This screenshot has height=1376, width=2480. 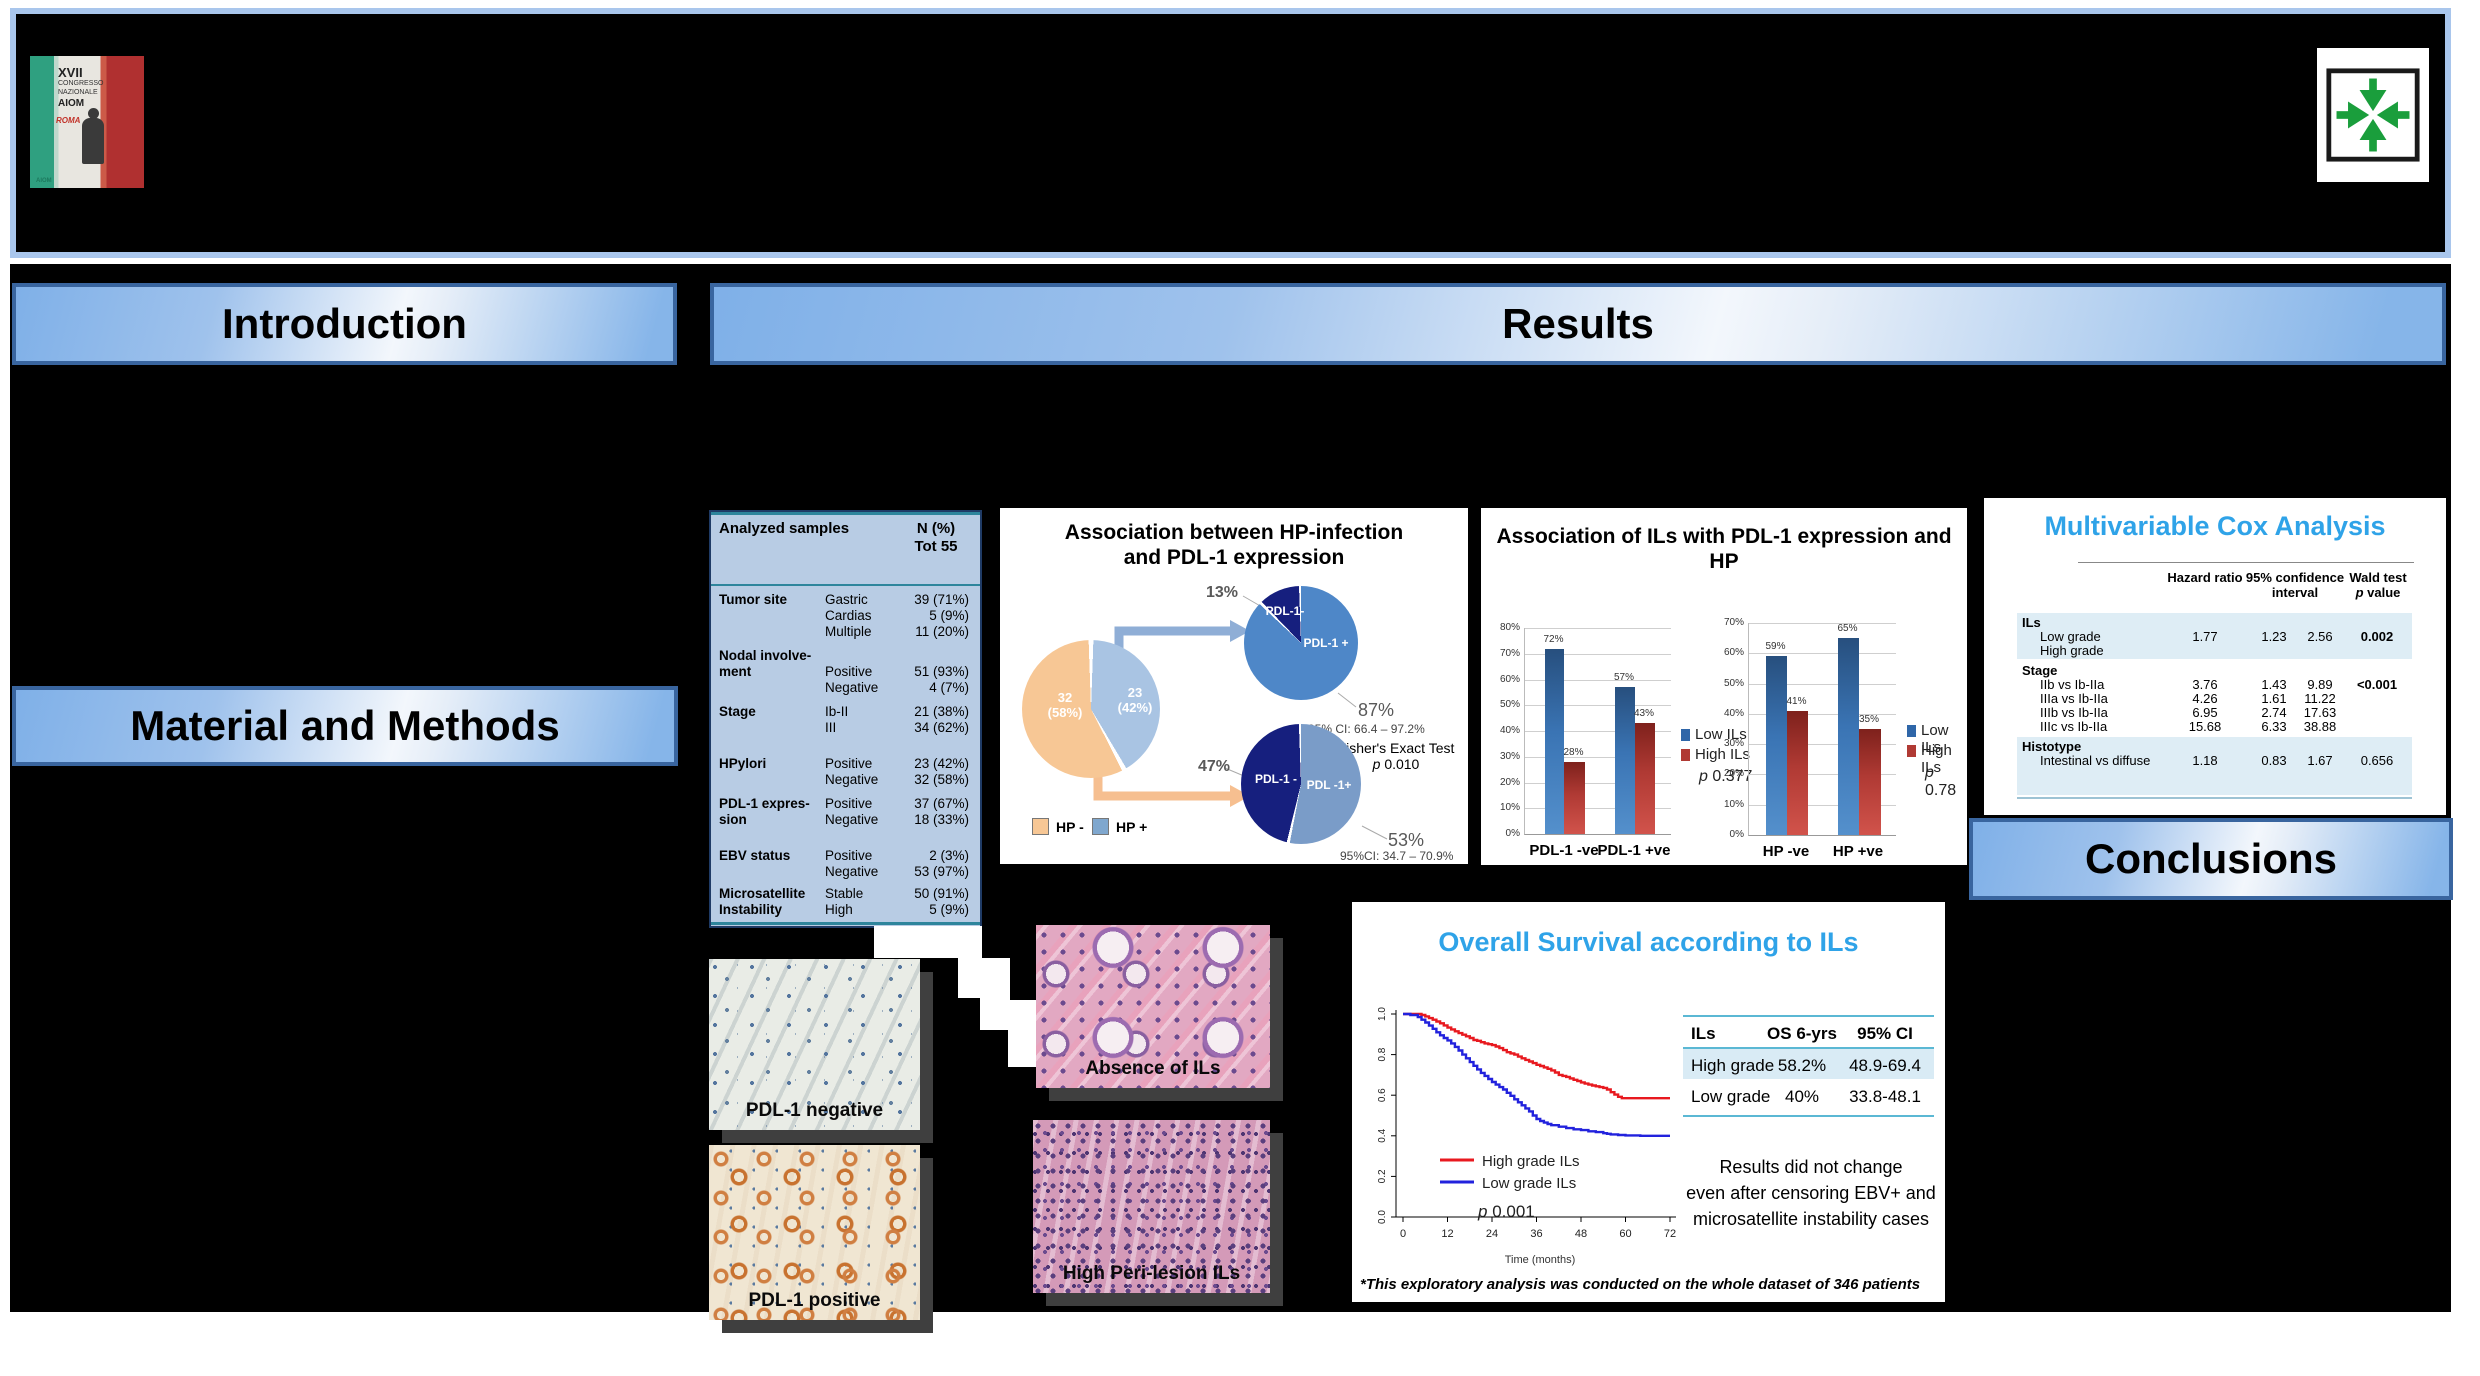 I want to click on top-pie-callout-pos: 87%, so click(x=1376, y=710).